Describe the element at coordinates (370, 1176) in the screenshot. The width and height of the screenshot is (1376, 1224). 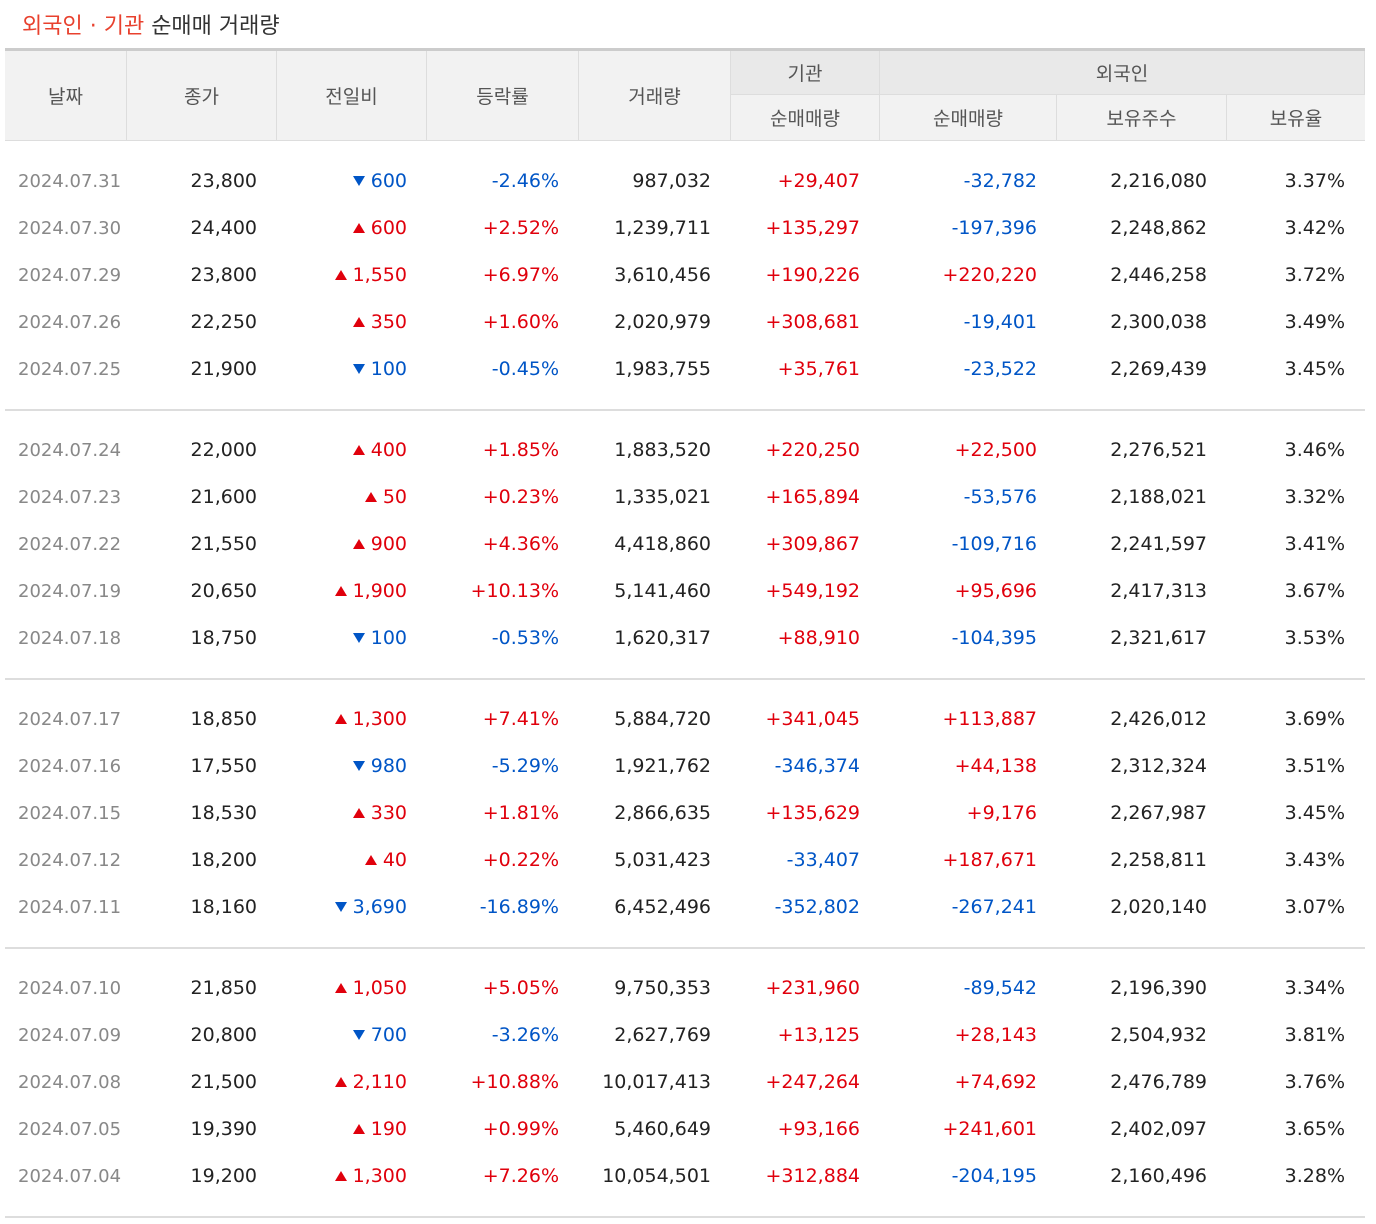
I see `change-cell: 1,300` at that location.